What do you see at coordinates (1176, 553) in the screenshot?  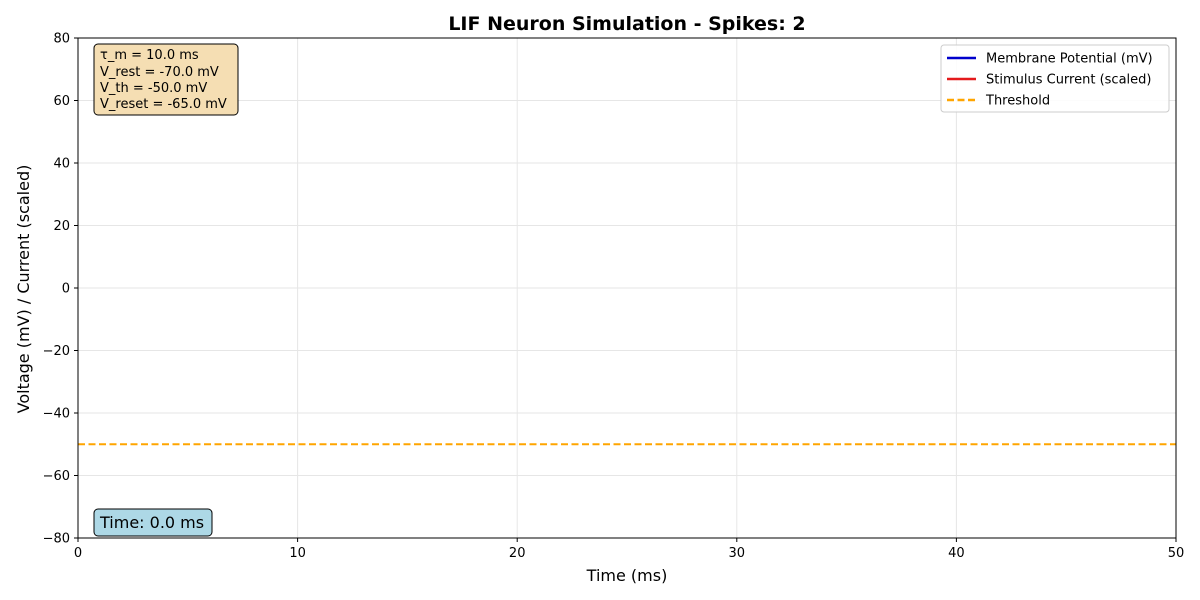 I see `x-tick-label: 50` at bounding box center [1176, 553].